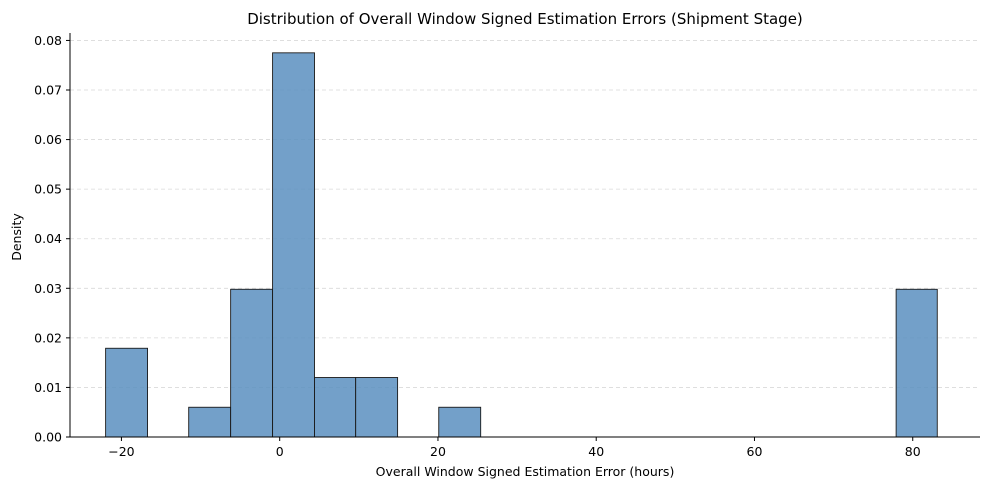 The height and width of the screenshot is (490, 989). I want to click on x-tick-label: 80, so click(913, 451).